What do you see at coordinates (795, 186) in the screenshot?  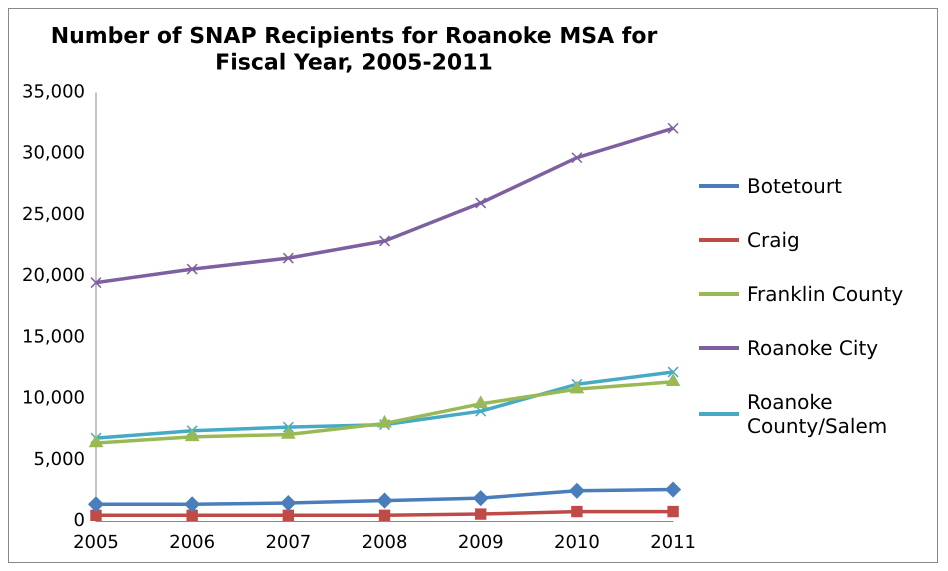 I see `legend-label: Botetourt` at bounding box center [795, 186].